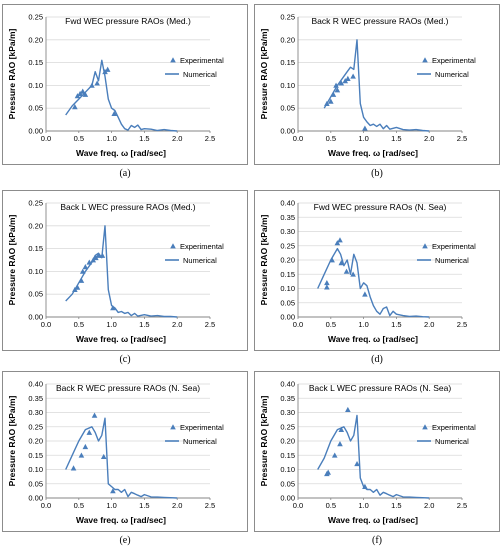 Image resolution: width=503 pixels, height=550 pixels. I want to click on panel-caption: (a), so click(125, 173).